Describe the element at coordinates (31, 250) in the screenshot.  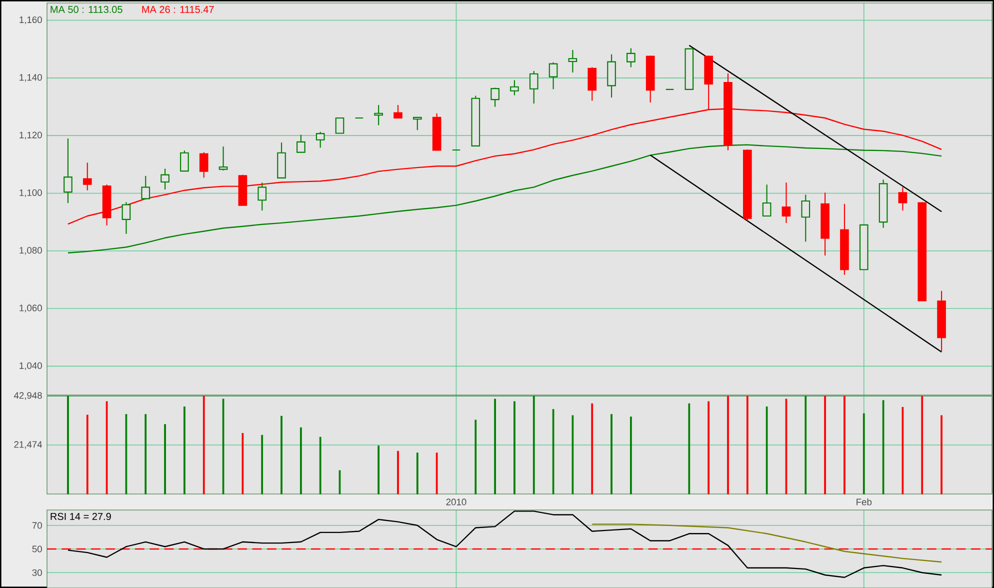
I see `y-tick-label: 1,080` at that location.